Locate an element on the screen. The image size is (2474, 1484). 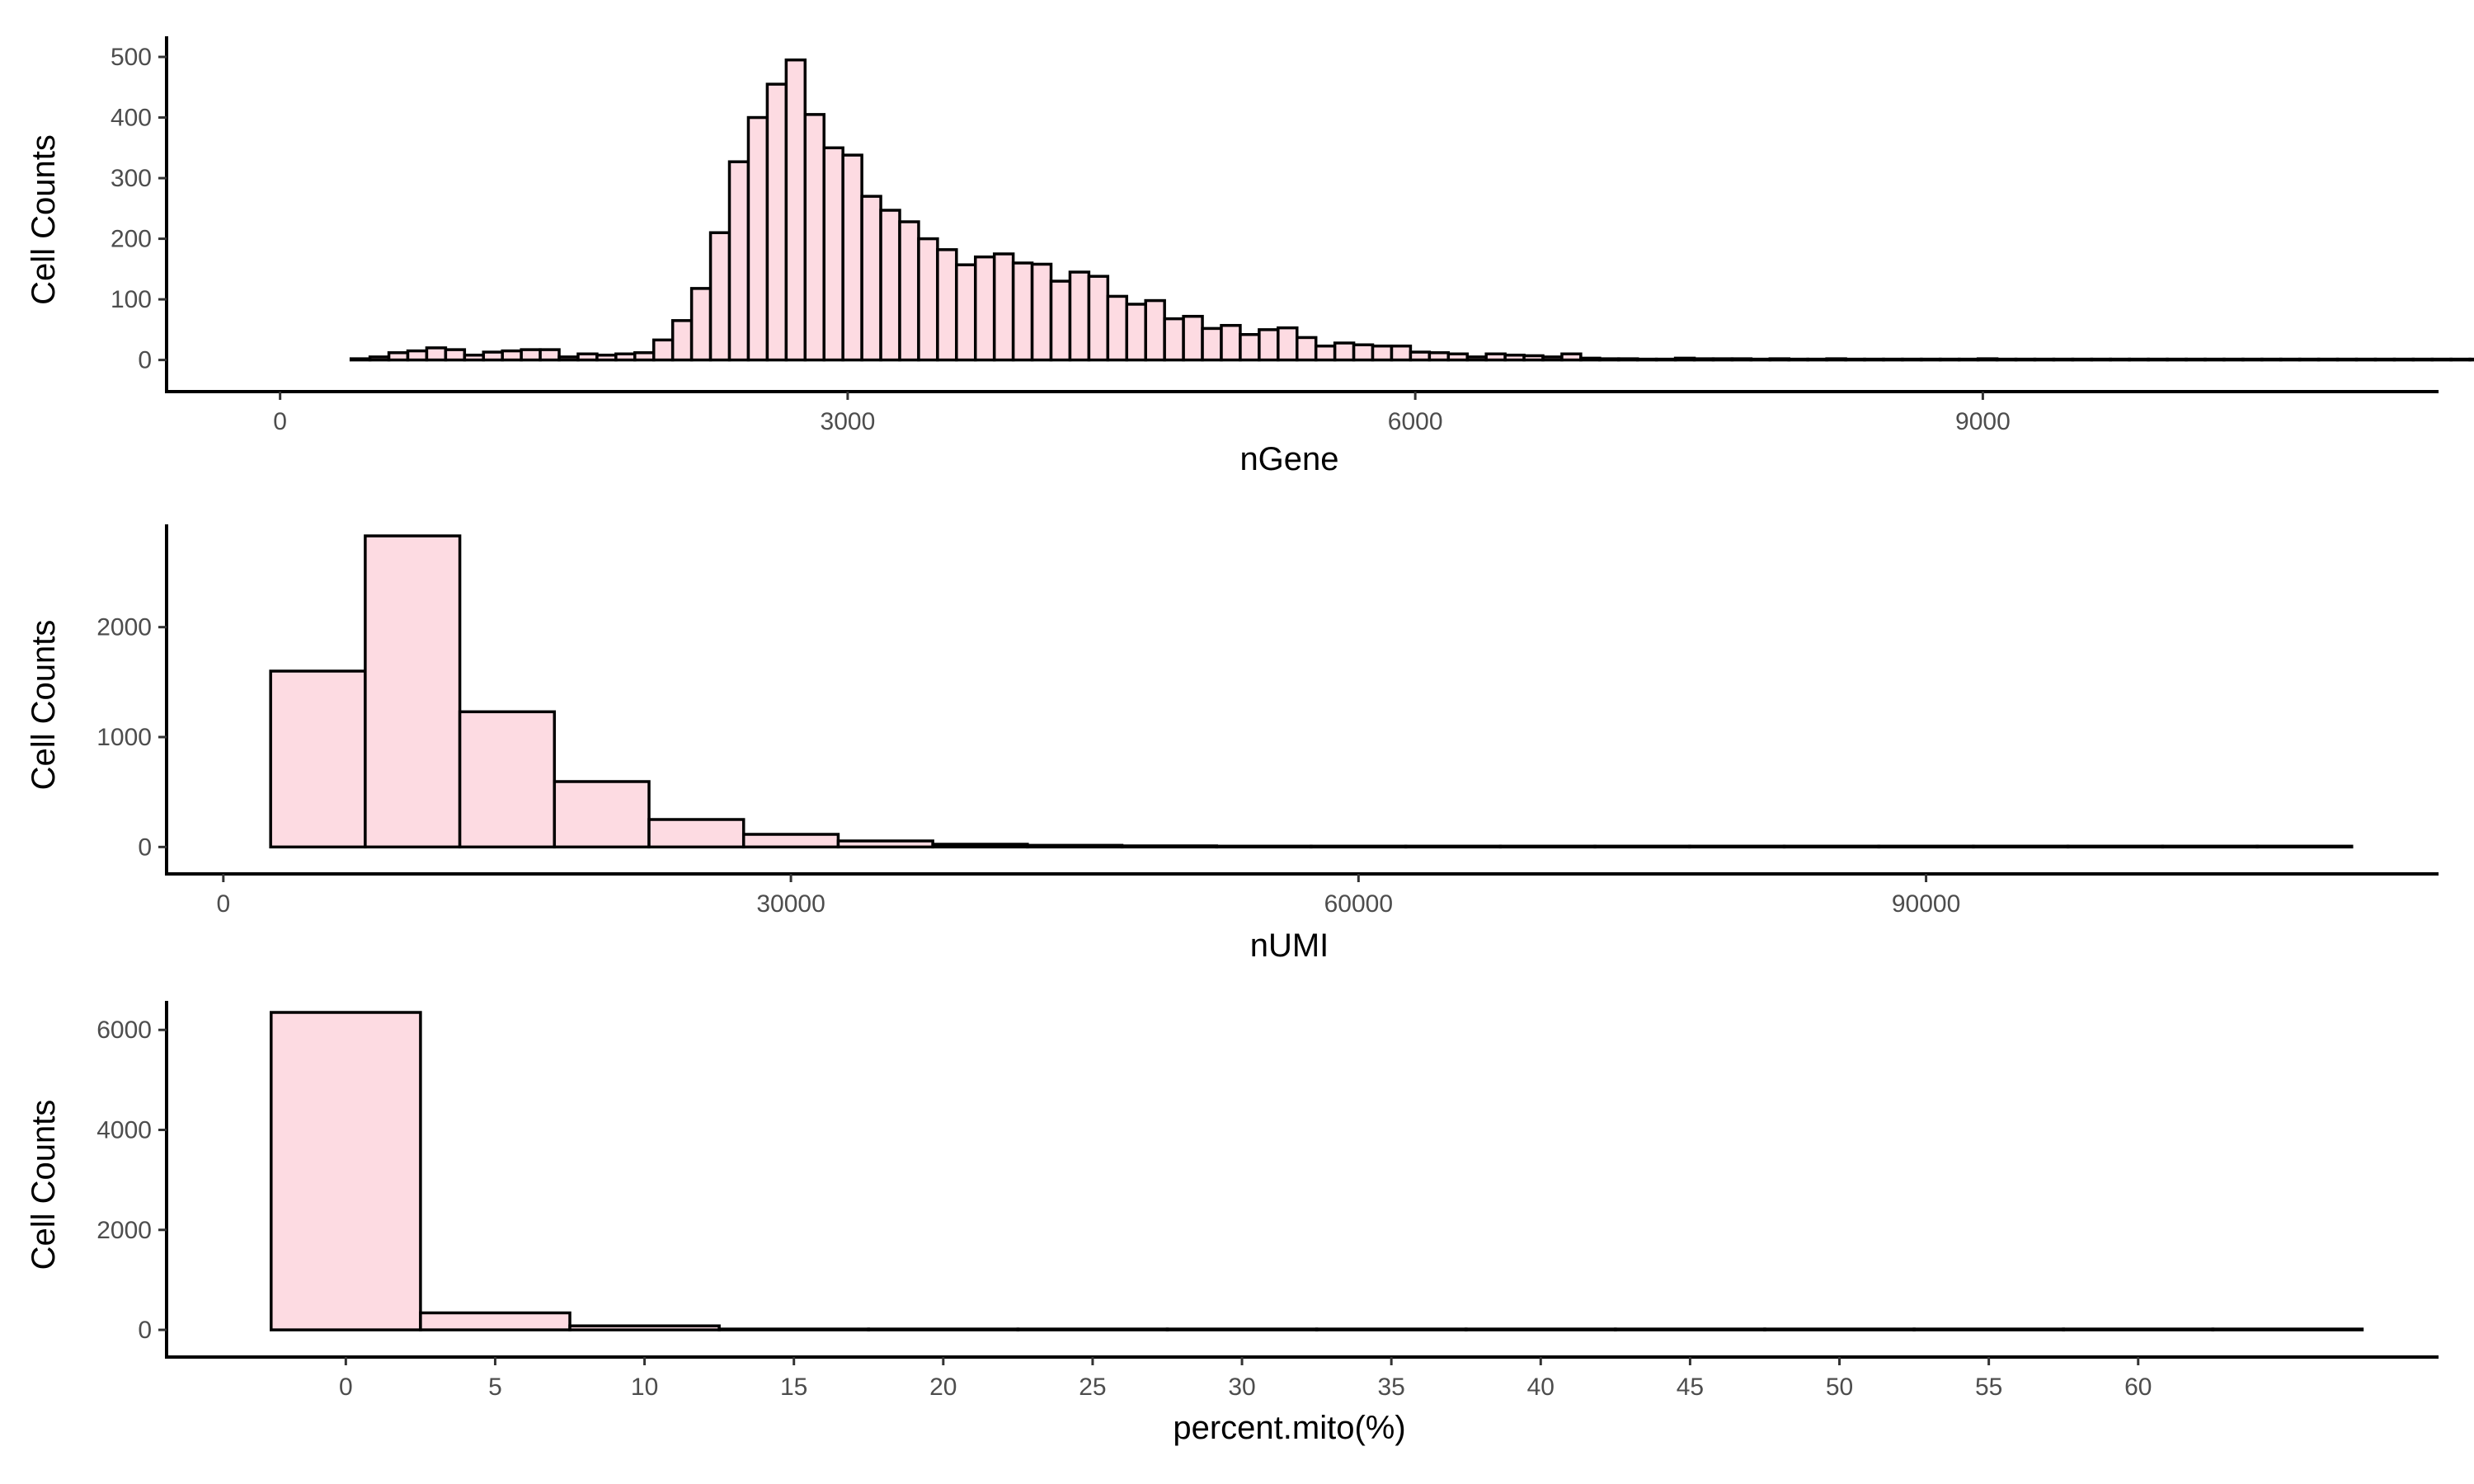
mito-x-tick-label: 25 is located at coordinates (1092, 1387).